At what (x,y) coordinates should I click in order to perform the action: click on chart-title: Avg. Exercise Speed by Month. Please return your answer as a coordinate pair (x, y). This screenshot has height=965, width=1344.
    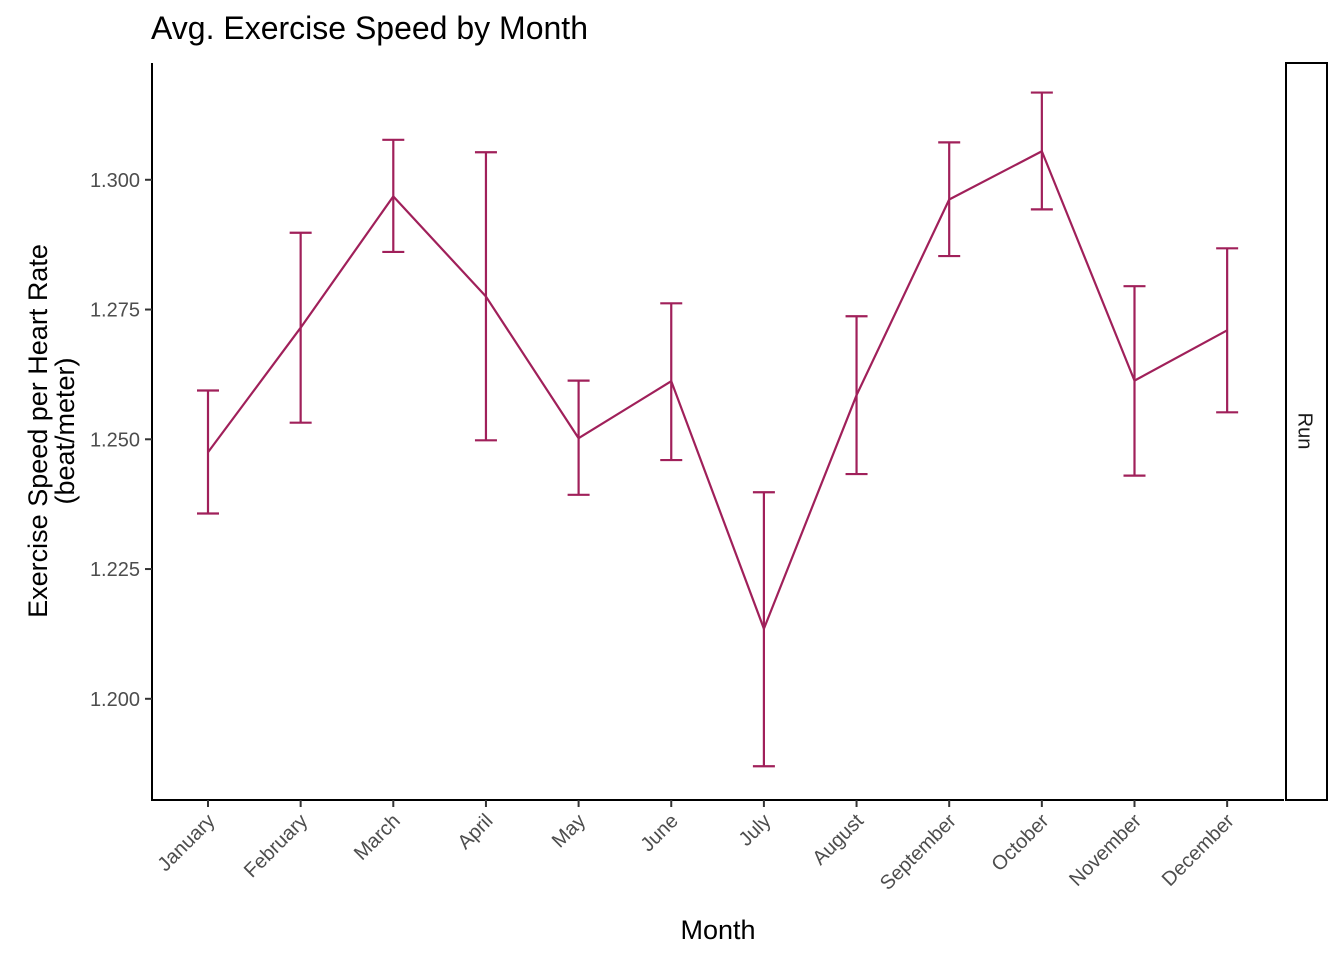
    Looking at the image, I should click on (369, 28).